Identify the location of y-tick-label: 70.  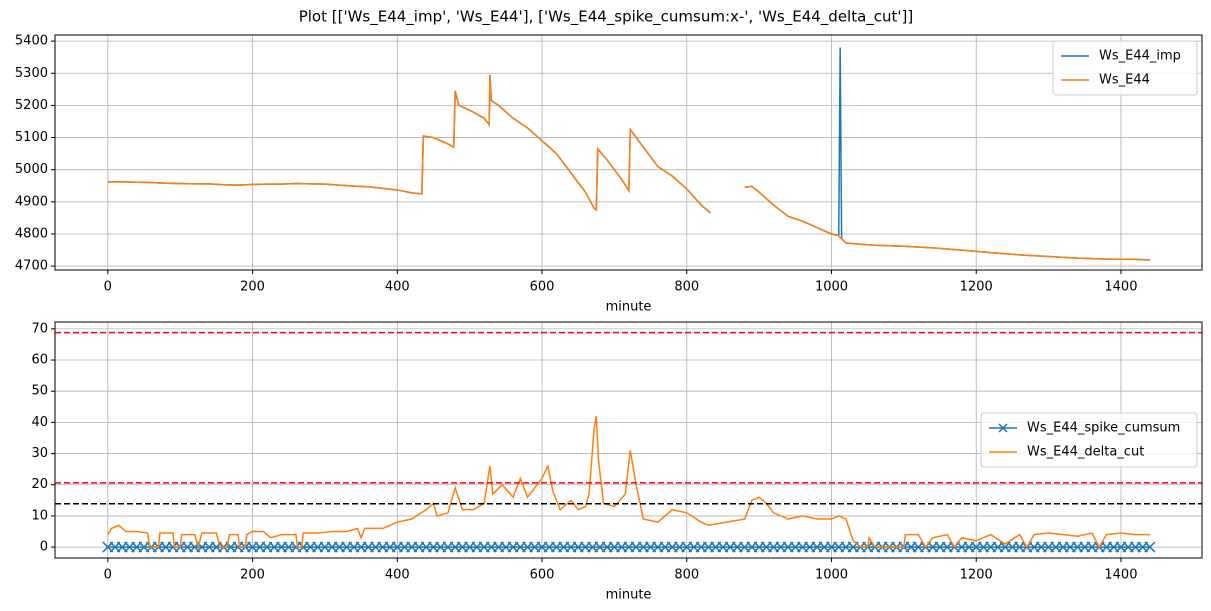
(39, 328).